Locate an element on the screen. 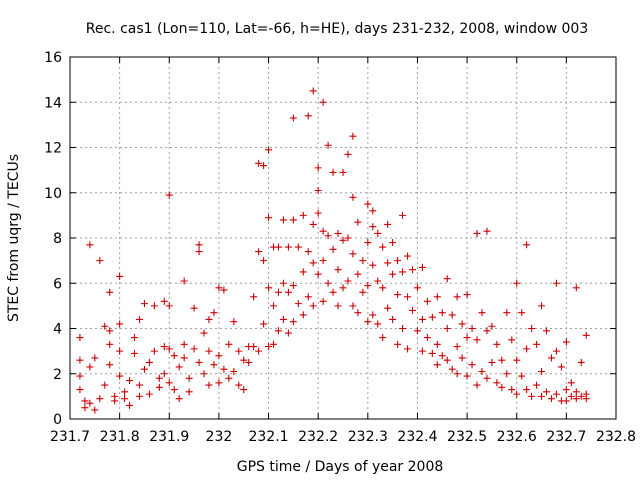 The height and width of the screenshot is (480, 640). y-tick-label: 16 is located at coordinates (53, 58).